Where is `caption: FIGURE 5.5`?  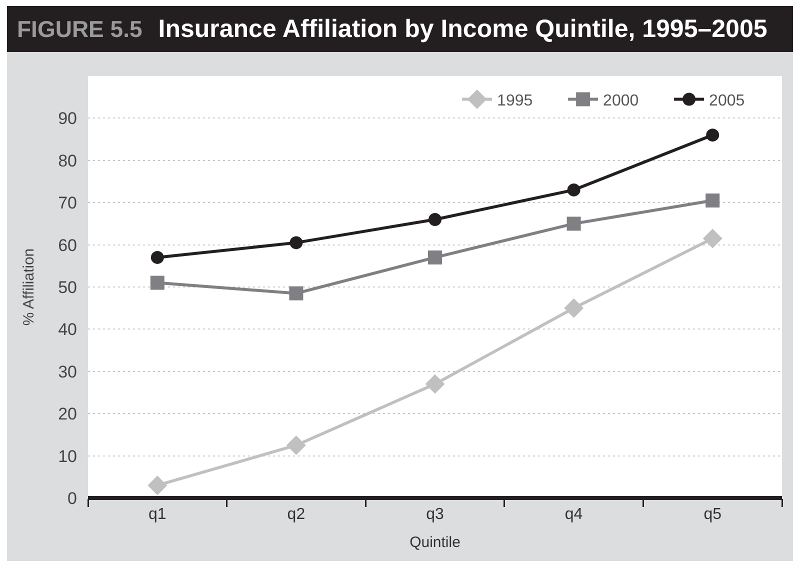 caption: FIGURE 5.5 is located at coordinates (79, 29).